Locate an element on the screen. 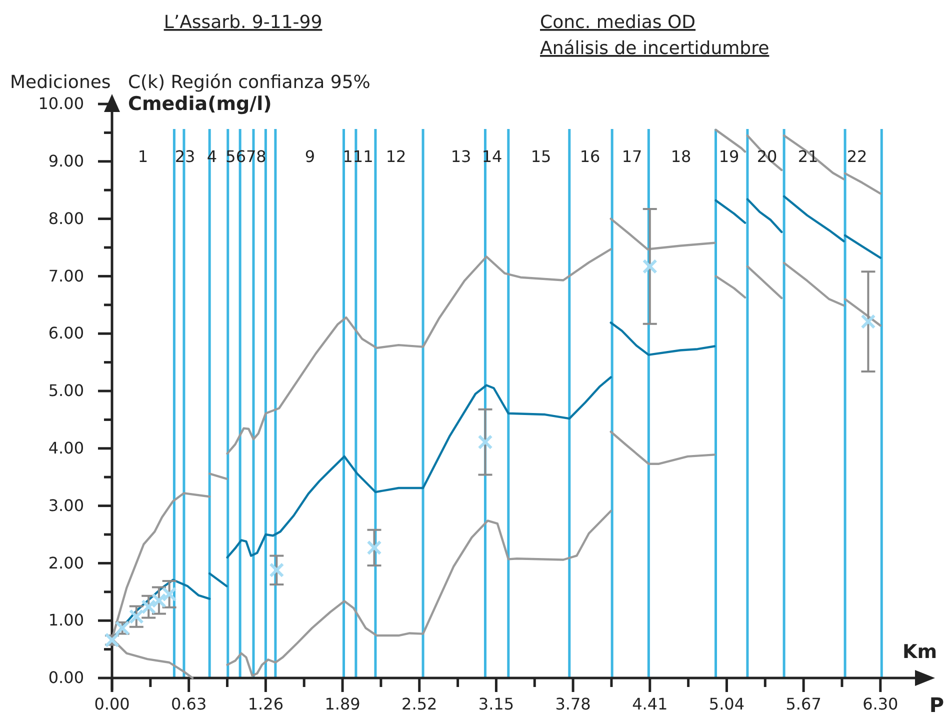 The height and width of the screenshot is (717, 951). x-tick-label: 3.15 is located at coordinates (496, 704).